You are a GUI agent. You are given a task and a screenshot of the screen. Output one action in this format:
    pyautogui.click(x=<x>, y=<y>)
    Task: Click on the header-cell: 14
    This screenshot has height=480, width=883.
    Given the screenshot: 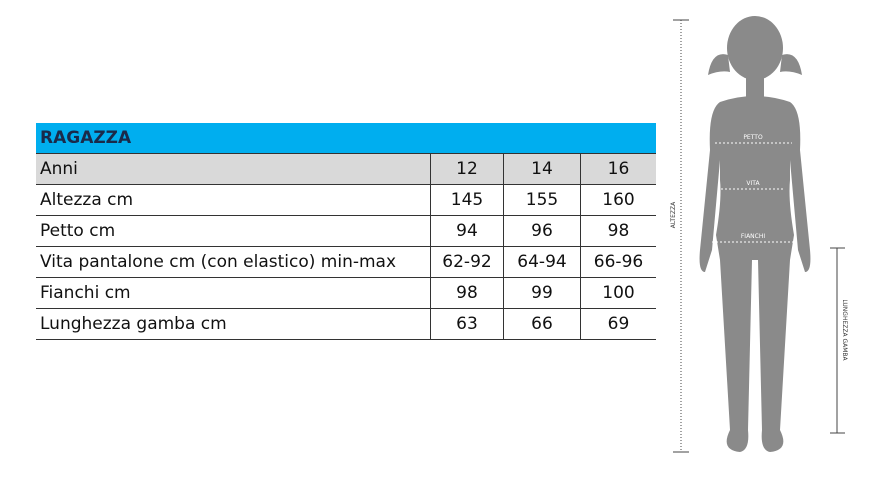 What is the action you would take?
    pyautogui.click(x=542, y=169)
    